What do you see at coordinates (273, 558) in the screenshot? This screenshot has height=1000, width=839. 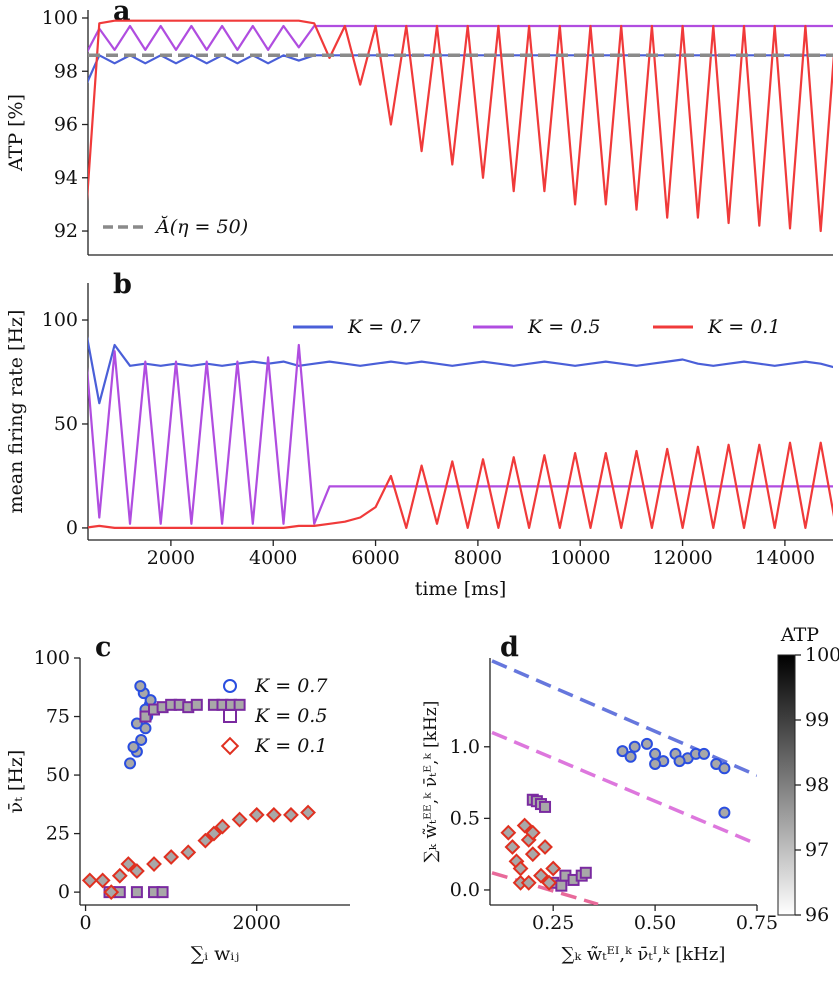 I see `x-tick-label: 4000` at bounding box center [273, 558].